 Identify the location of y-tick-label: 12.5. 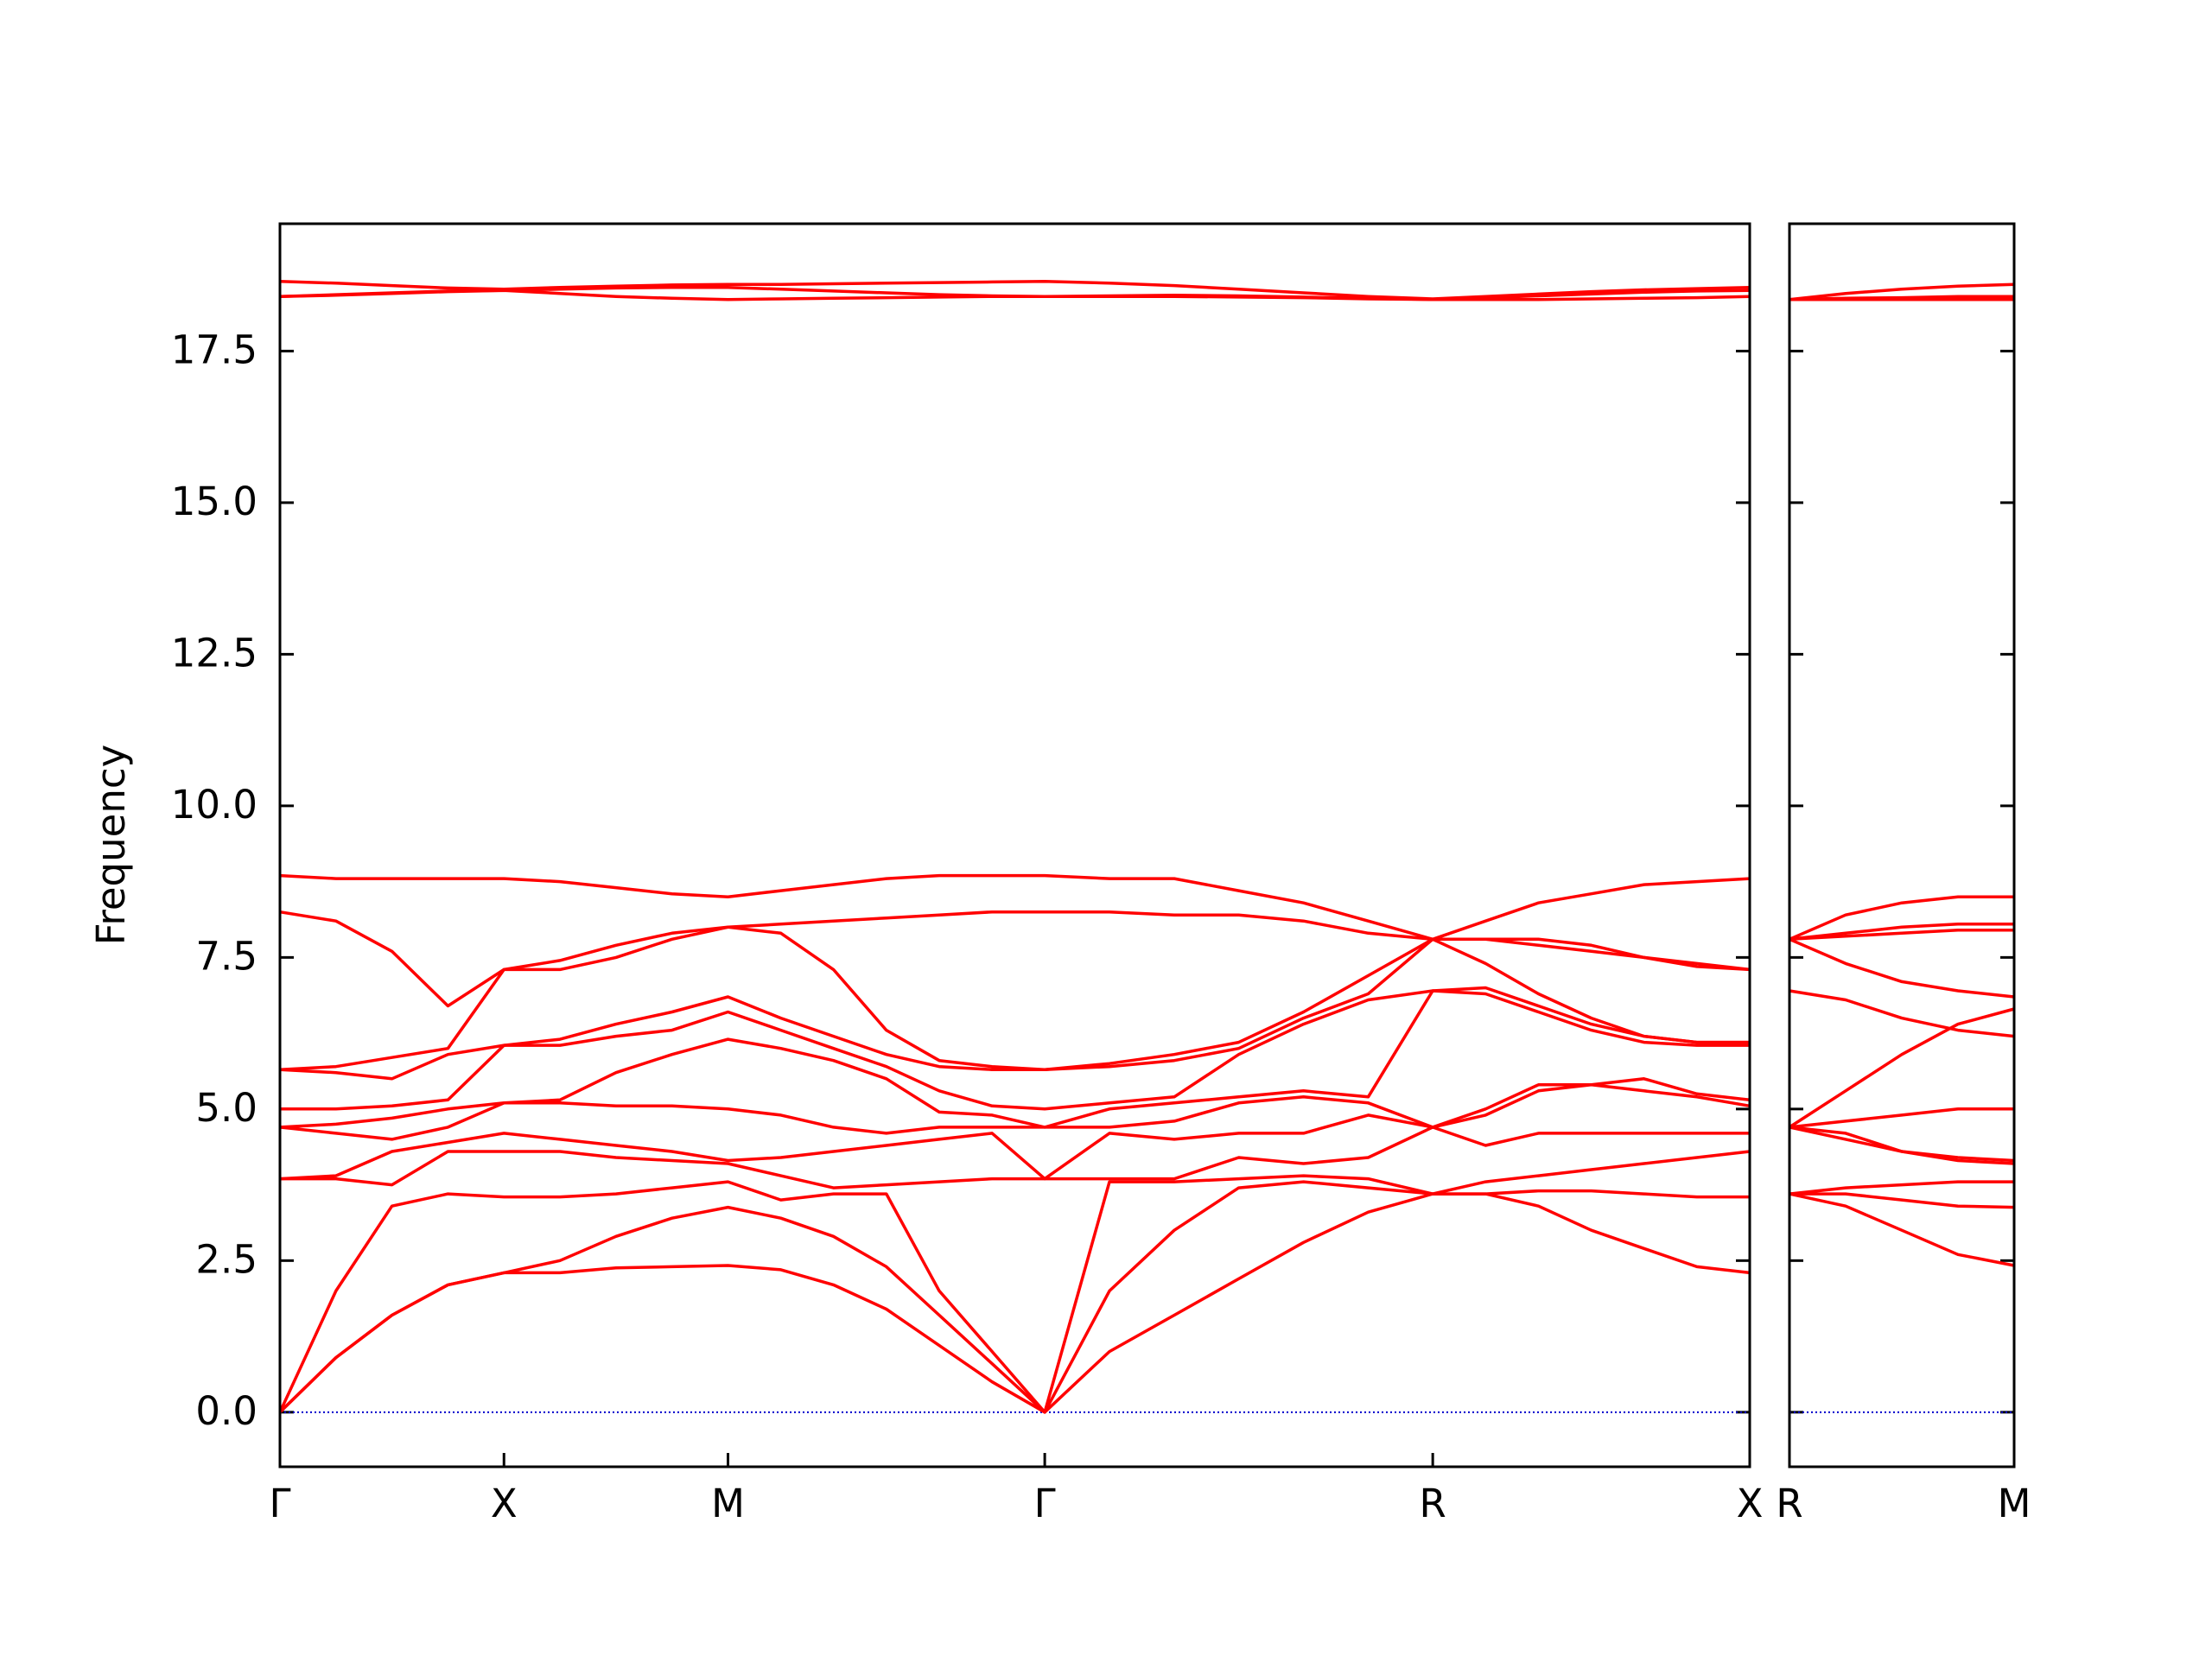
(214, 653).